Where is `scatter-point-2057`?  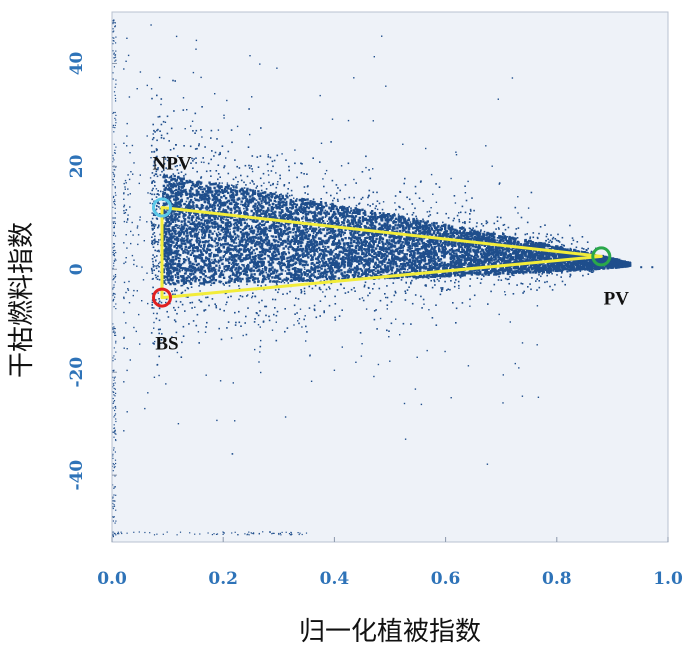 scatter-point-2057 is located at coordinates (281, 234).